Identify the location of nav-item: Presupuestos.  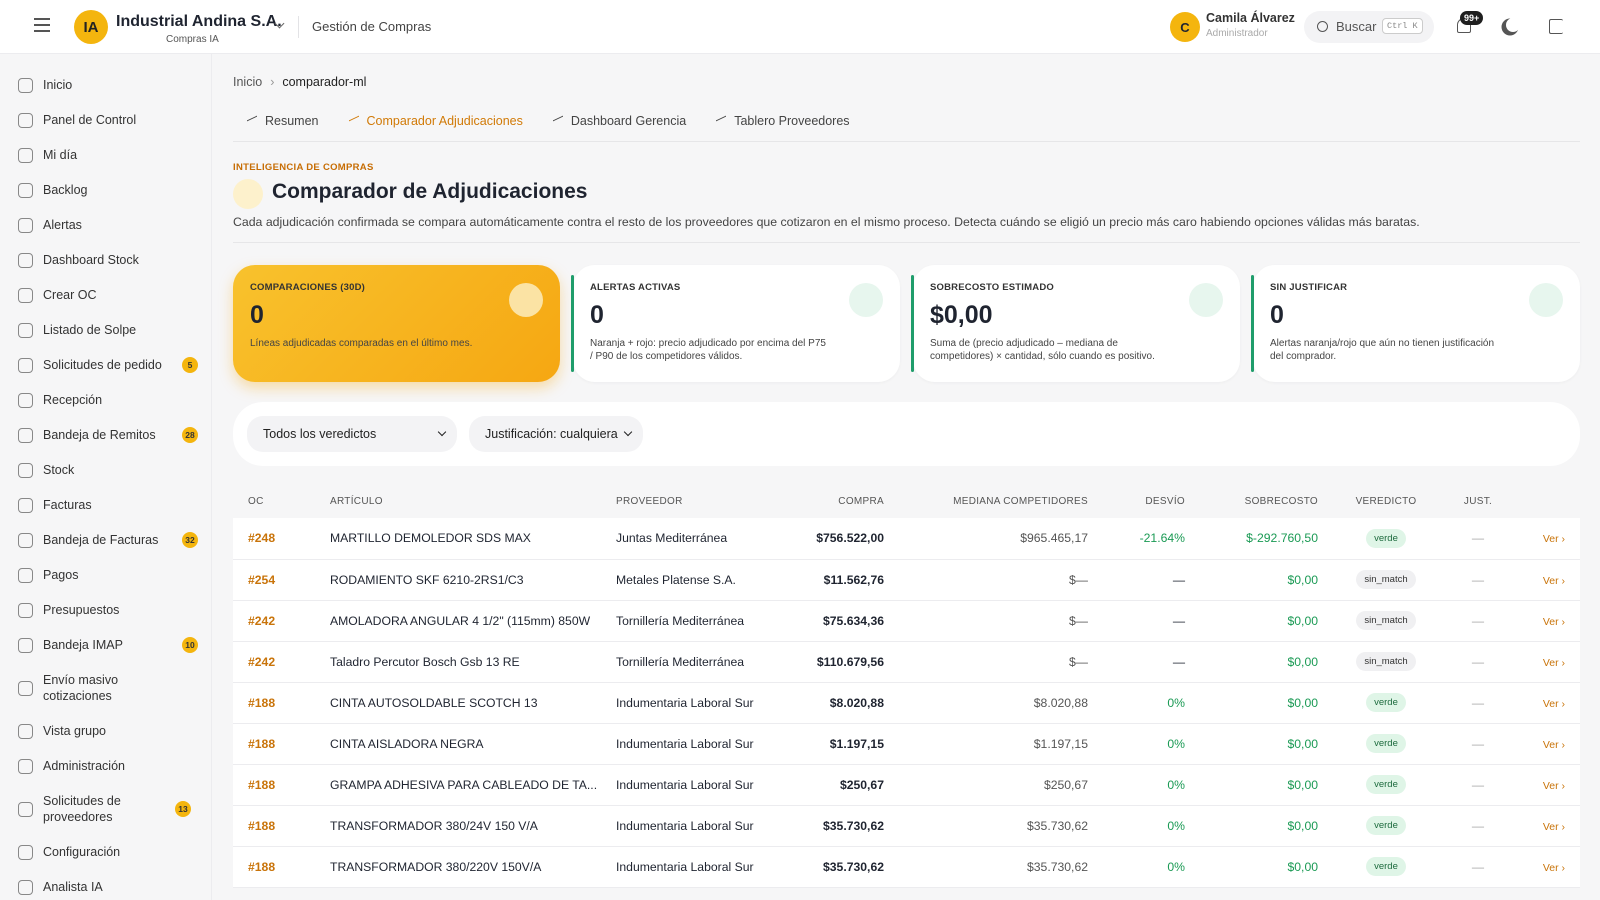
(108, 610).